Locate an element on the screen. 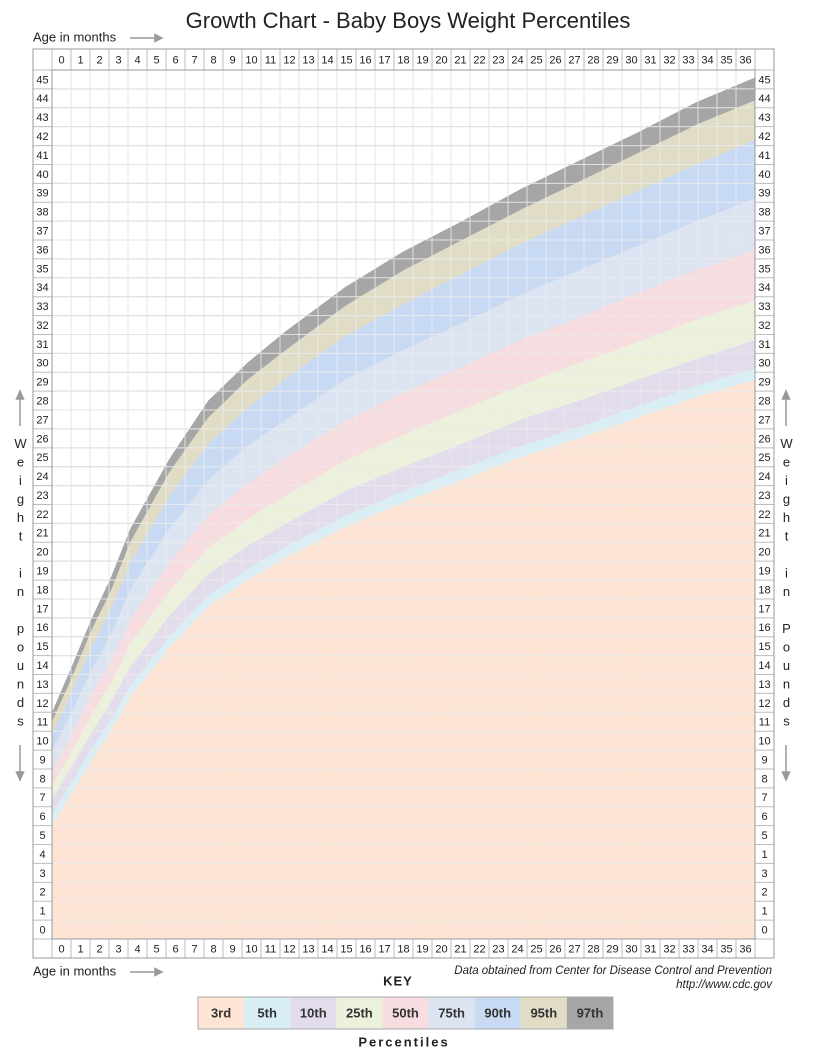  x-tick-label: 20 is located at coordinates (441, 60).